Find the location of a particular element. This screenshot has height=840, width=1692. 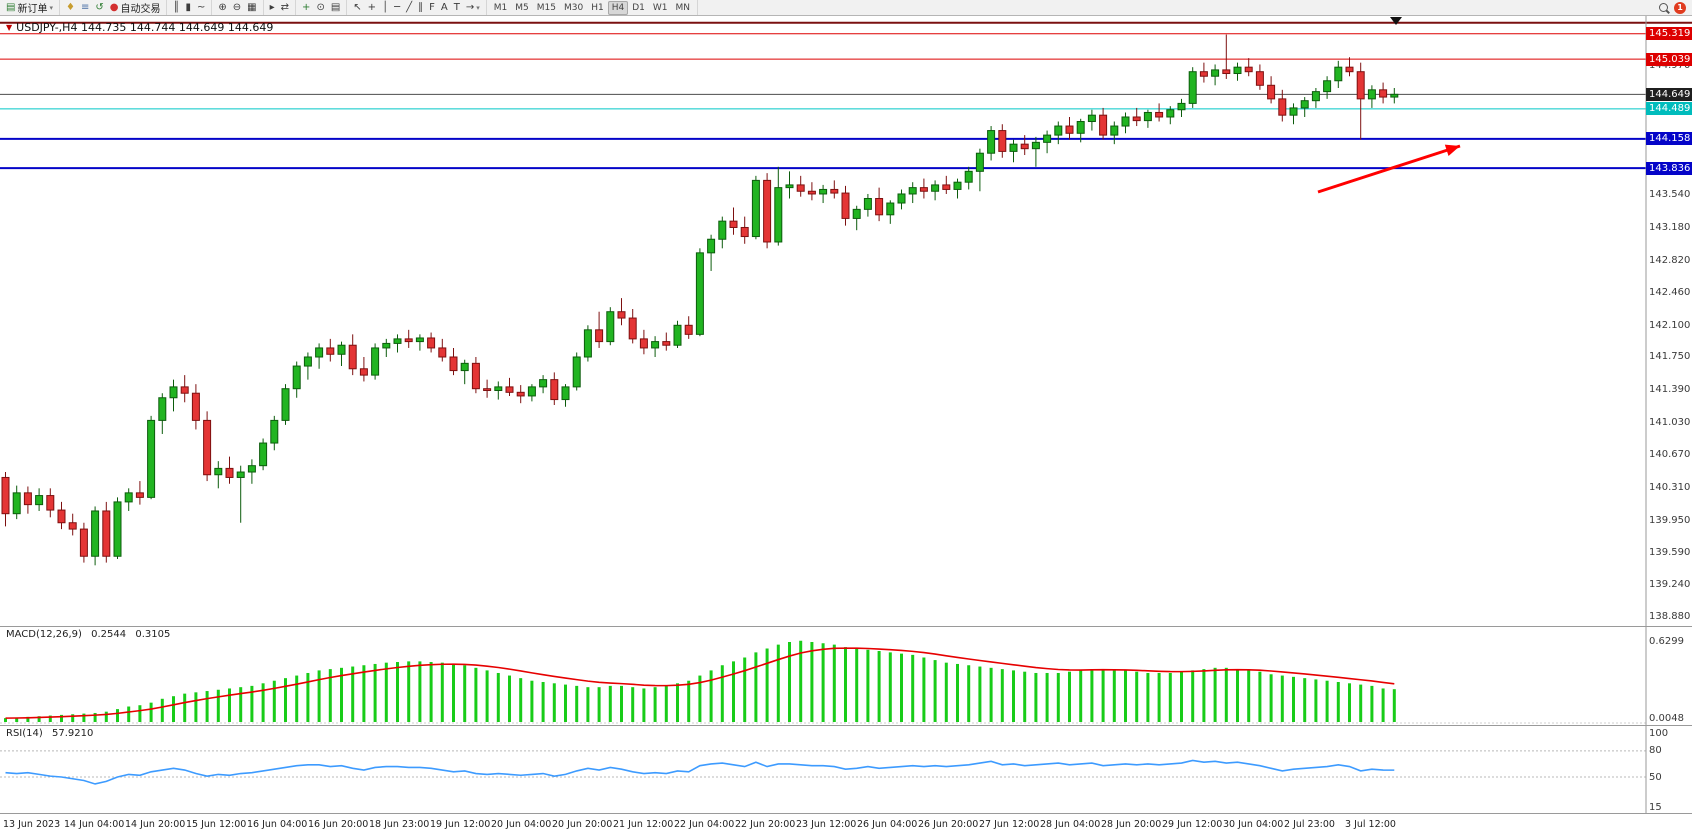

price-tick-label: 50 is located at coordinates (1655, 777).